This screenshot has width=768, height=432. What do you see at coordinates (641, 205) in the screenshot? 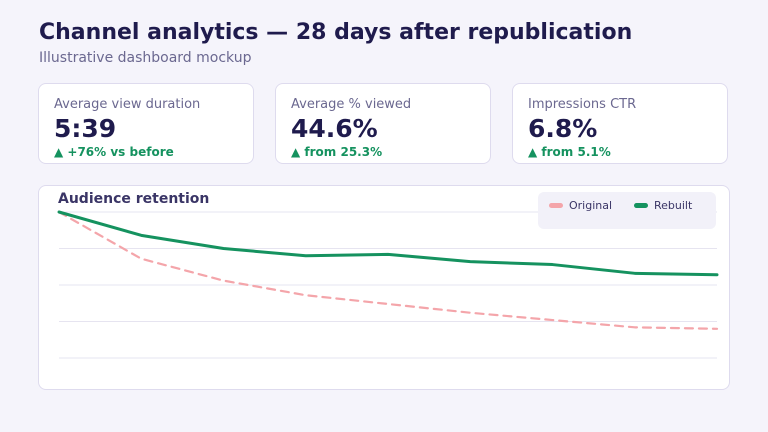
I see `legend-swatch-rebuilt` at bounding box center [641, 205].